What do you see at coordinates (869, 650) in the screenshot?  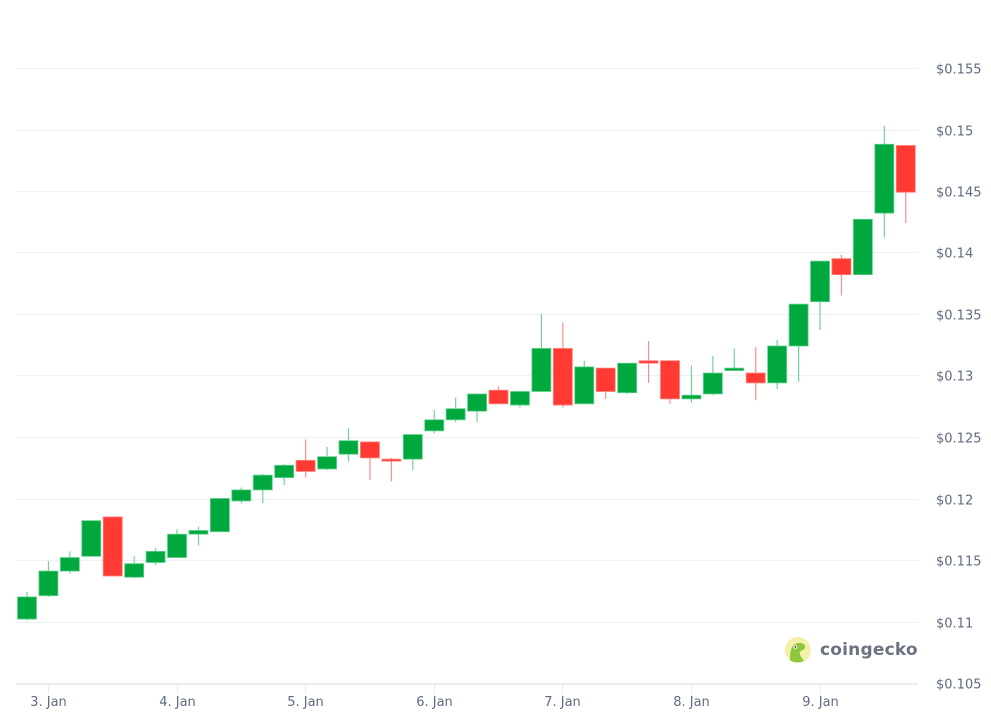 I see `coingecko-brand-name: coingecko` at bounding box center [869, 650].